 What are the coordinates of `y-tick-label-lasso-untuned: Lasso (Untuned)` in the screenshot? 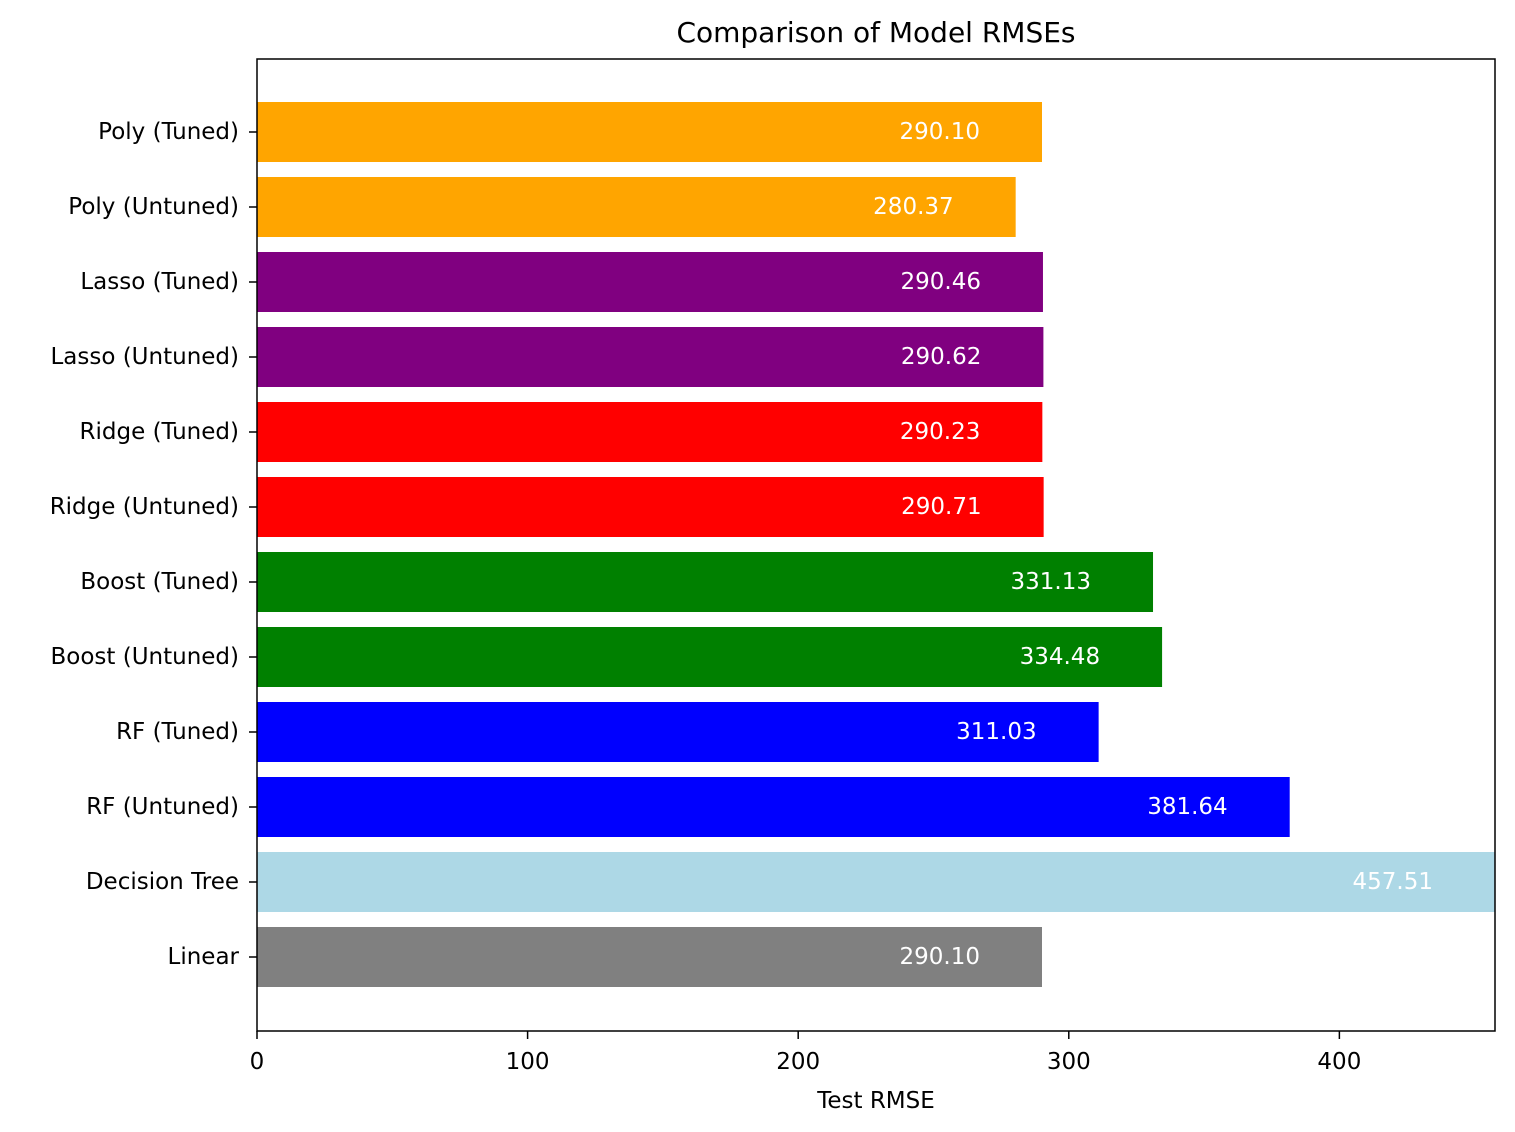 It's located at (144, 357).